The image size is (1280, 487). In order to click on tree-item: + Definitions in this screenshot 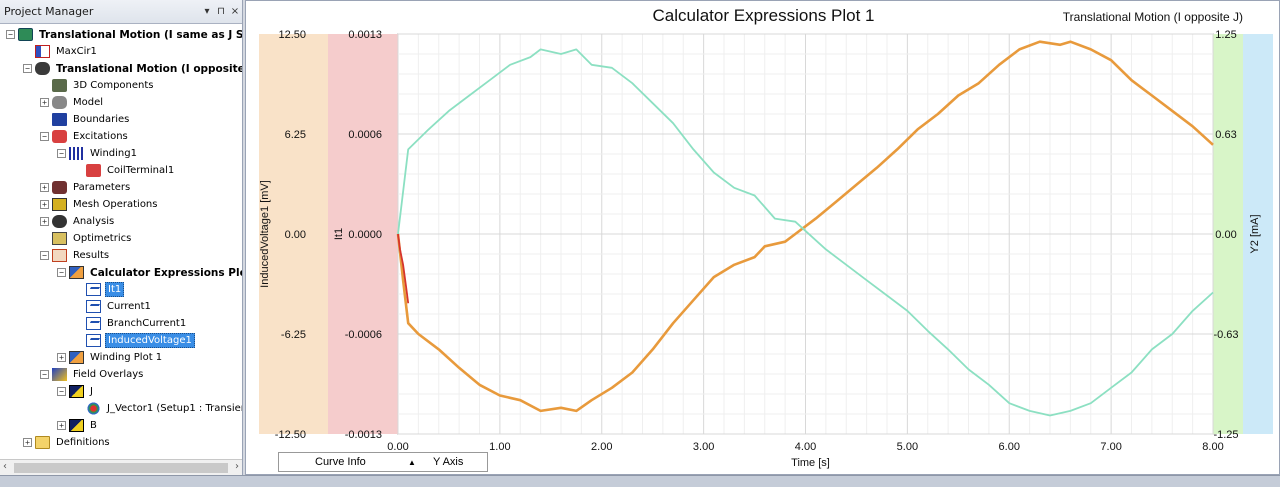, I will do `click(67, 442)`.